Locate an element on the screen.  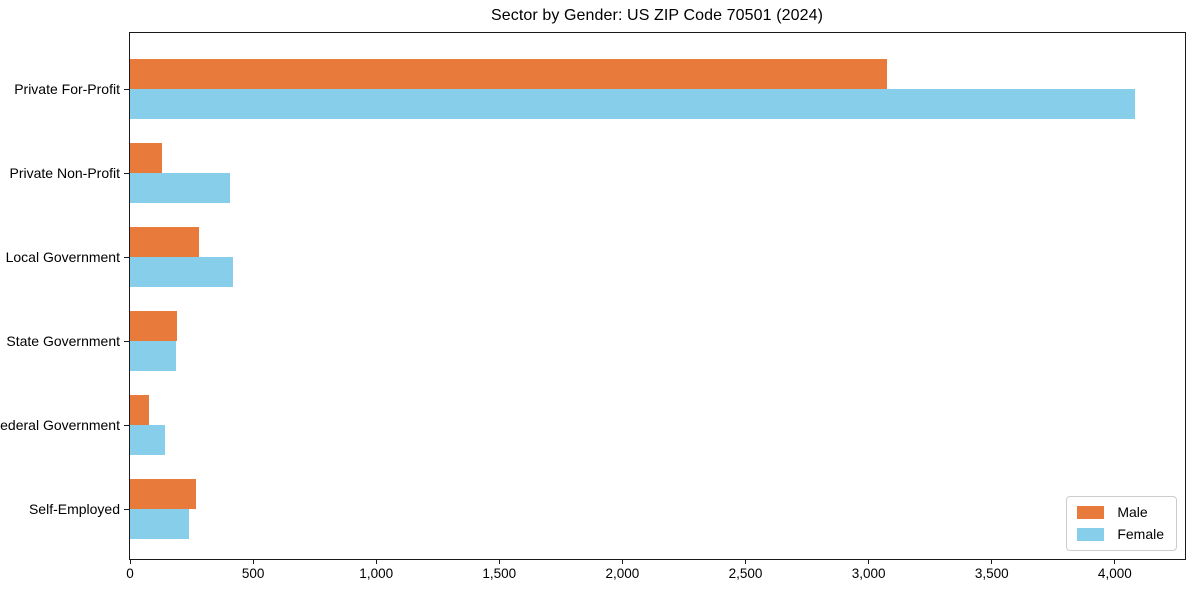
bar-male-private-for-profit is located at coordinates (509, 74).